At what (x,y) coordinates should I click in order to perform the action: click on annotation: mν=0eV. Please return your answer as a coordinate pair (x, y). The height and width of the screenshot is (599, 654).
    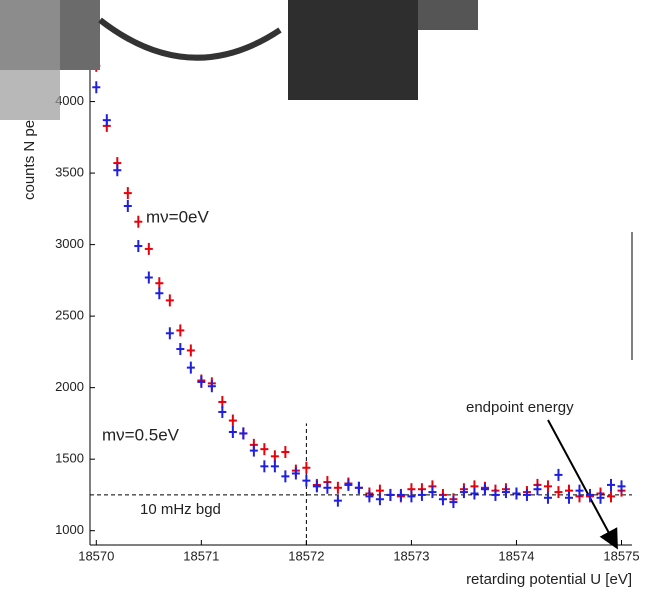
    Looking at the image, I should click on (177, 216).